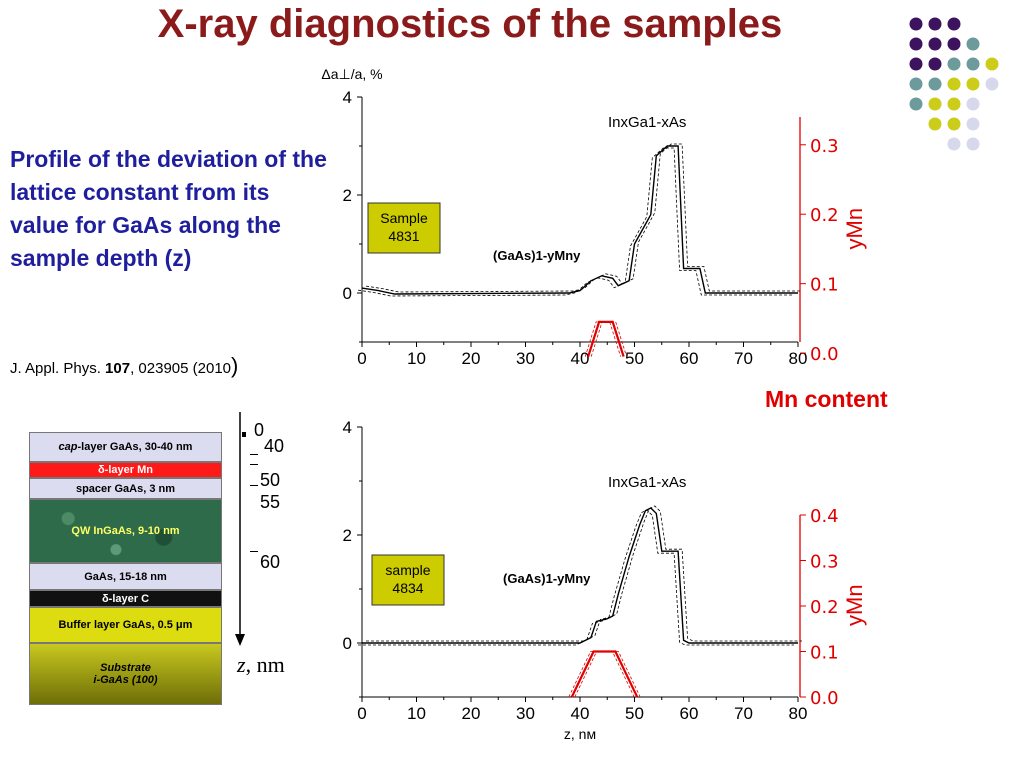  I want to click on depth-arrow, so click(240, 529).